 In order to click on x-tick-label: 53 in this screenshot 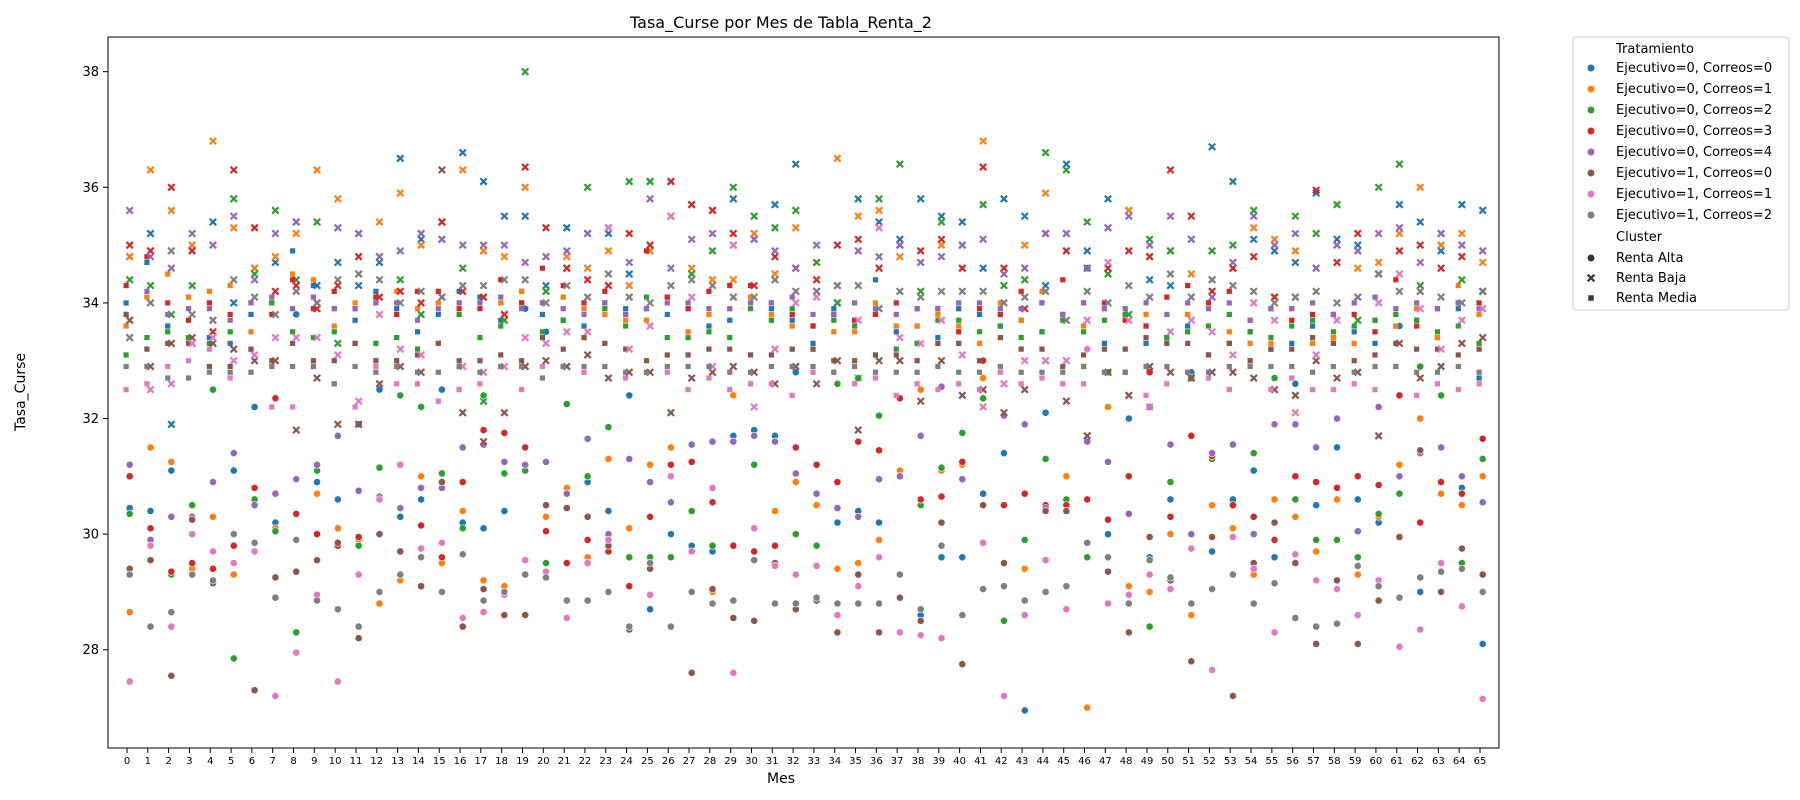, I will do `click(1230, 761)`.